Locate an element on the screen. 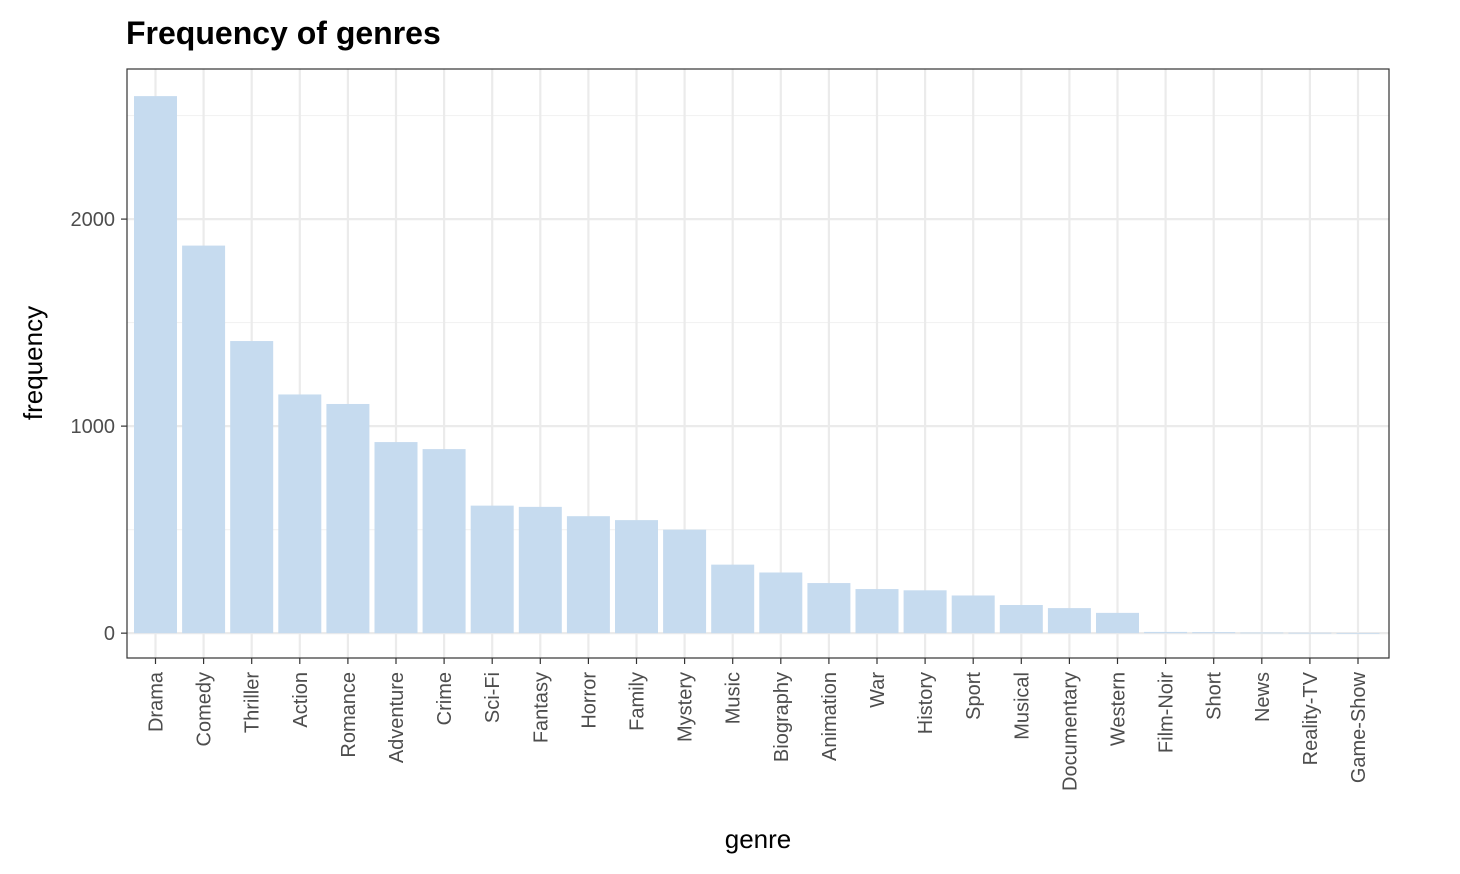 This screenshot has width=1460, height=874. x-tick-label: War is located at coordinates (878, 690).